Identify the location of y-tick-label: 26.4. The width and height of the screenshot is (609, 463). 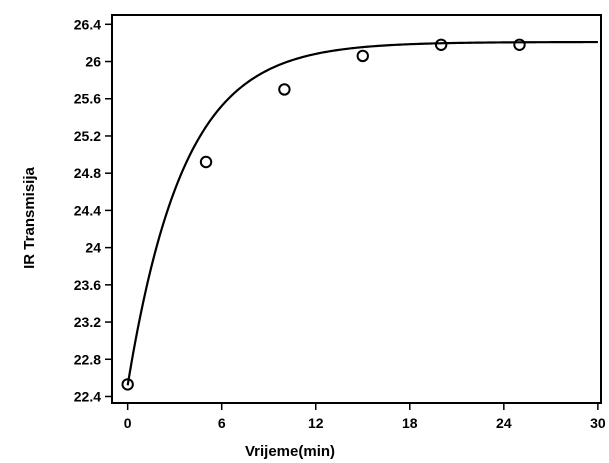
(87, 24).